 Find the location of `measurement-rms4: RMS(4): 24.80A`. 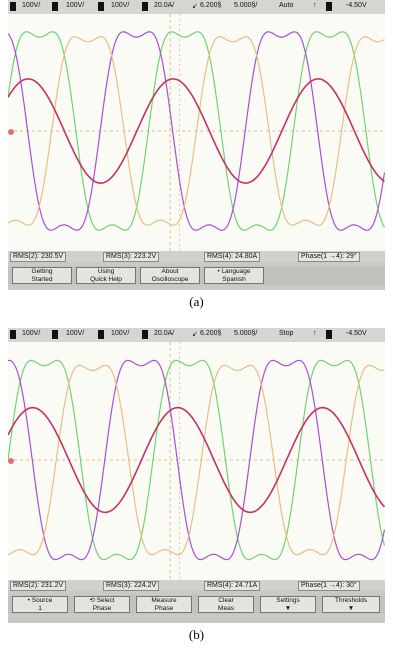

measurement-rms4: RMS(4): 24.80A is located at coordinates (232, 257).